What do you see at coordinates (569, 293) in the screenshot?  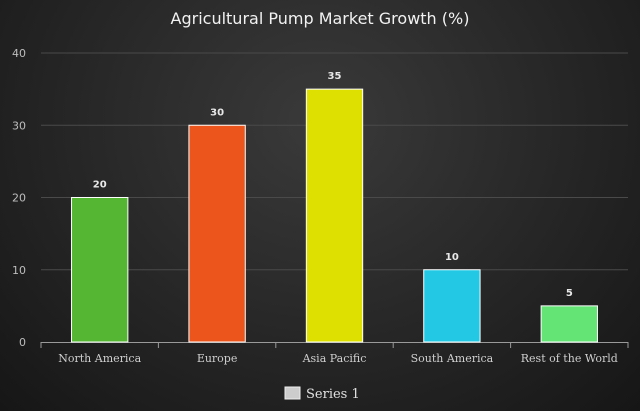 I see `data-label: 5` at bounding box center [569, 293].